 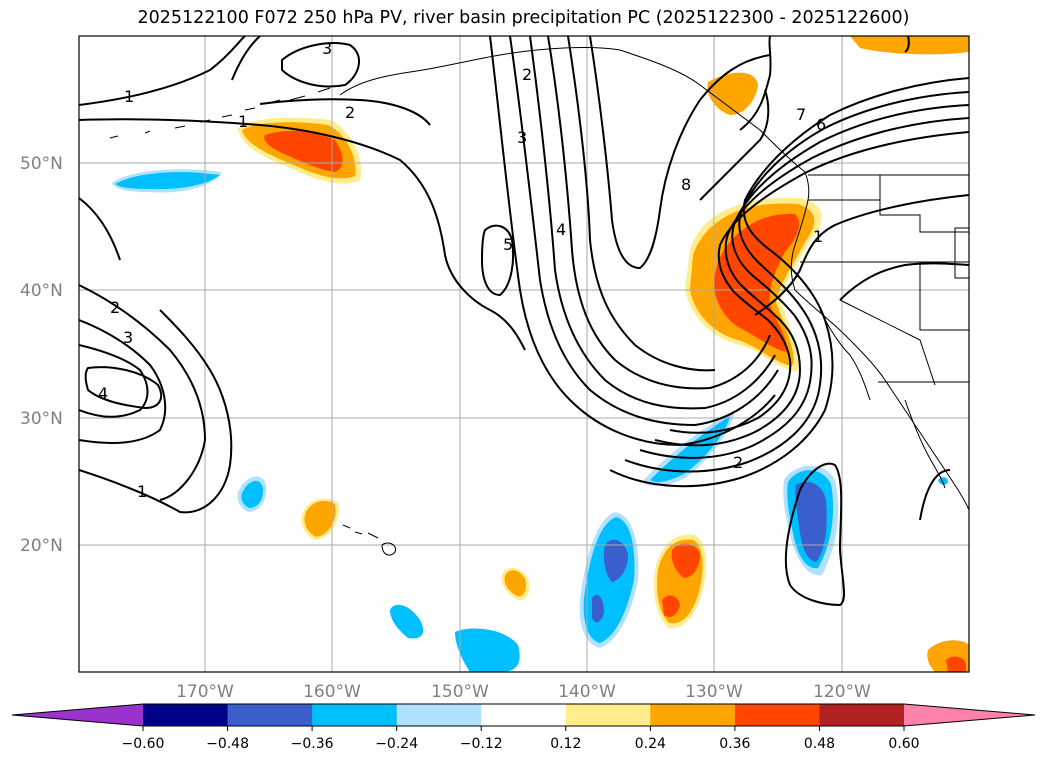 What do you see at coordinates (714, 692) in the screenshot?
I see `lon-label: 130°W` at bounding box center [714, 692].